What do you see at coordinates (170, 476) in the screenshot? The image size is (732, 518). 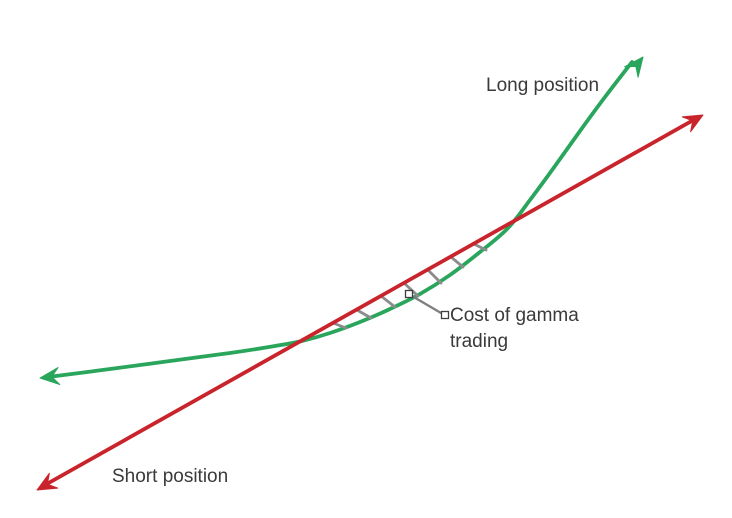 I see `short-position-label: Short position` at bounding box center [170, 476].